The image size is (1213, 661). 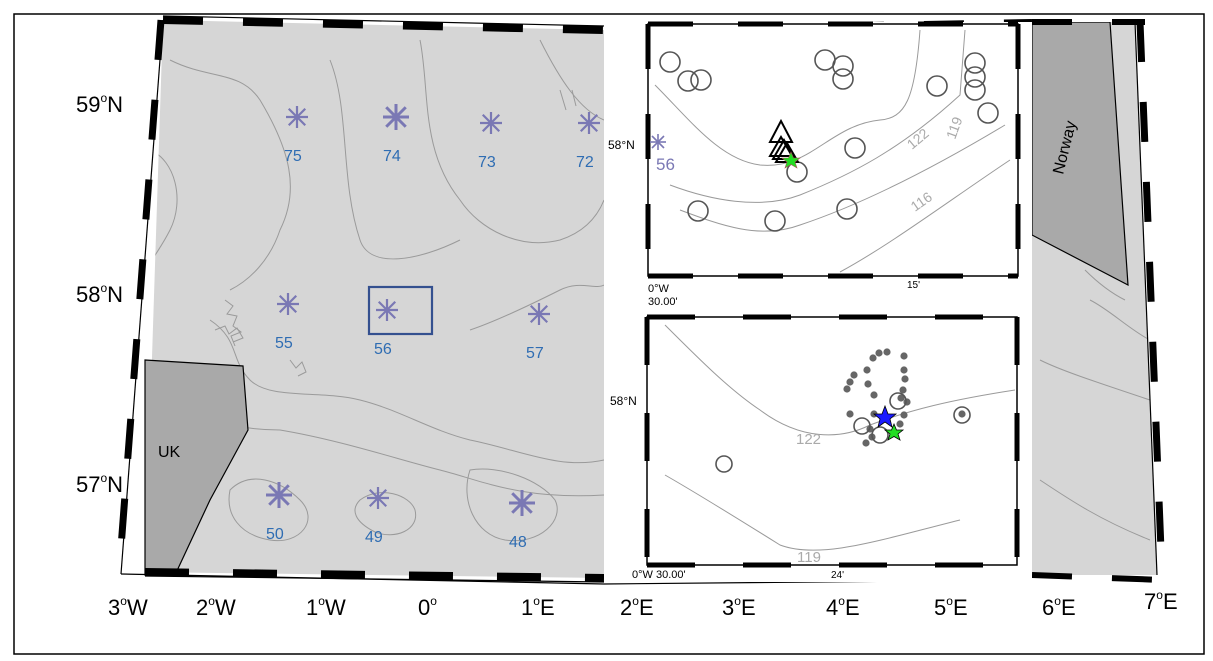 What do you see at coordinates (427, 607) in the screenshot?
I see `longitude-label: 0o` at bounding box center [427, 607].